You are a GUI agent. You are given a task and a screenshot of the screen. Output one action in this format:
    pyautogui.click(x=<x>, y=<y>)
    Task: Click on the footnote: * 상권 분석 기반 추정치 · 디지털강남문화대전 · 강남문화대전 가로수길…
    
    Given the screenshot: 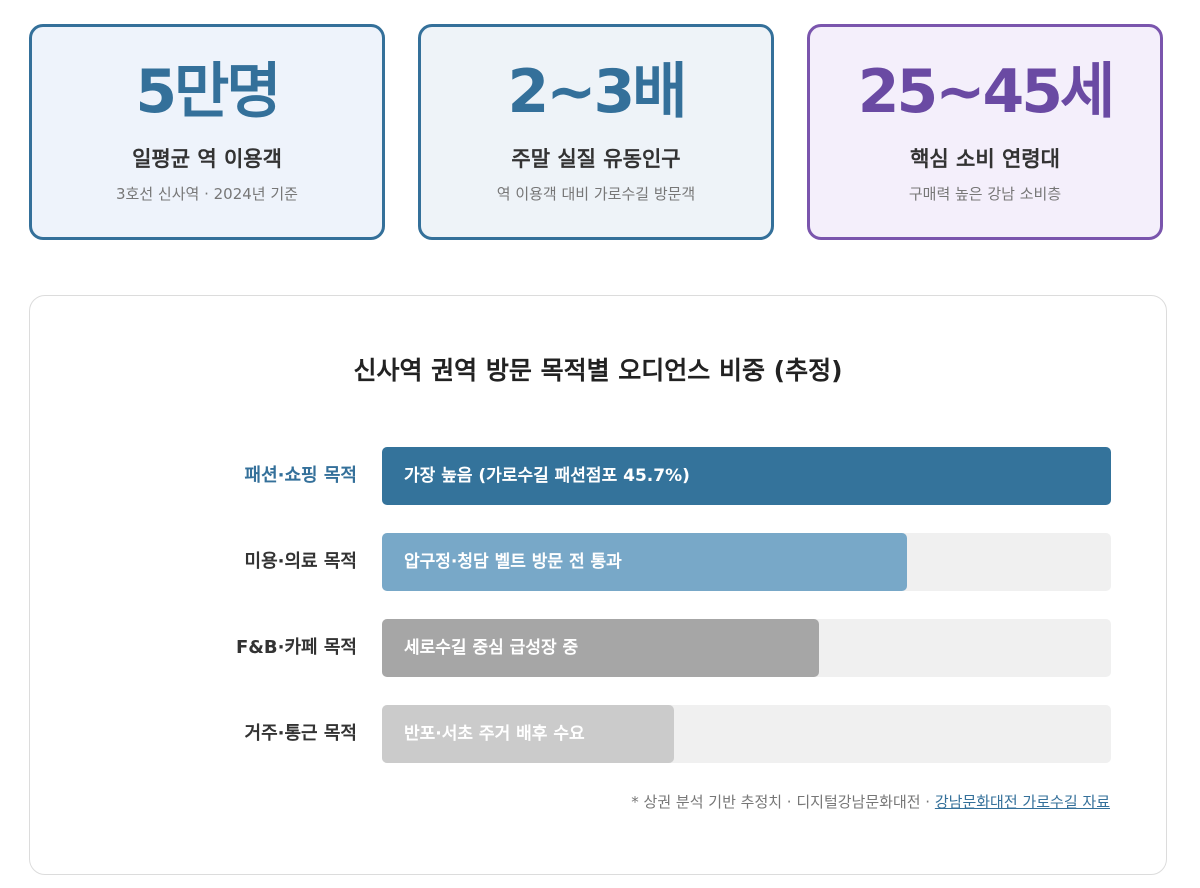 What is the action you would take?
    pyautogui.click(x=870, y=802)
    